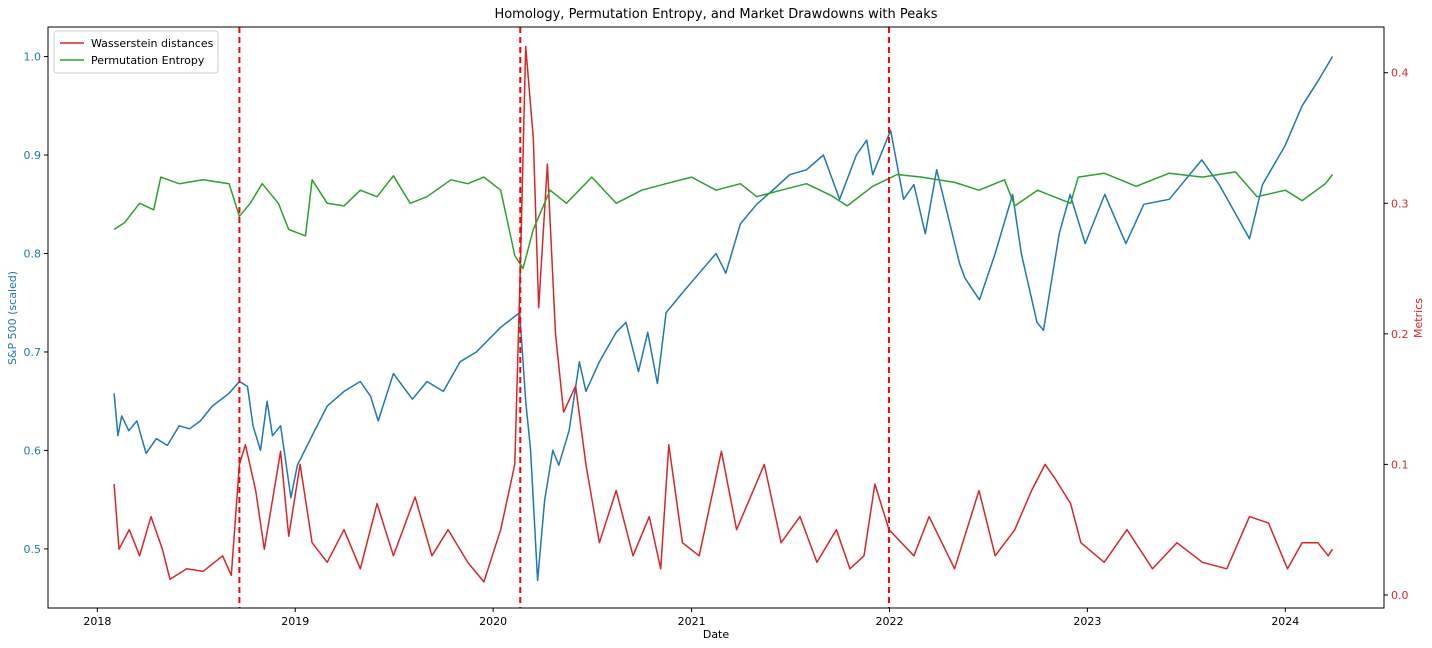  What do you see at coordinates (1400, 334) in the screenshot?
I see `y-right-tick-label: 0.2` at bounding box center [1400, 334].